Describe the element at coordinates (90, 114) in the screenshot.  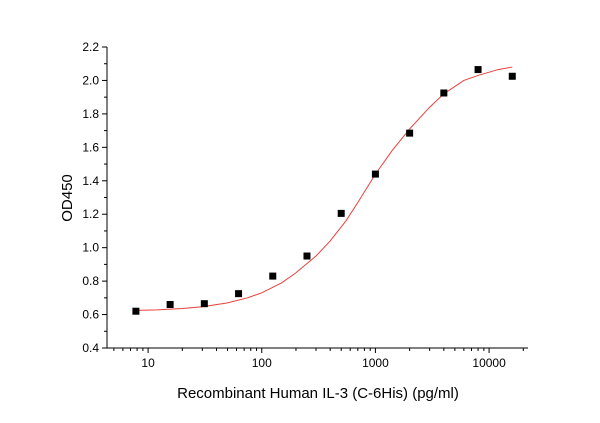
I see `y-tick-label: 1.8` at that location.